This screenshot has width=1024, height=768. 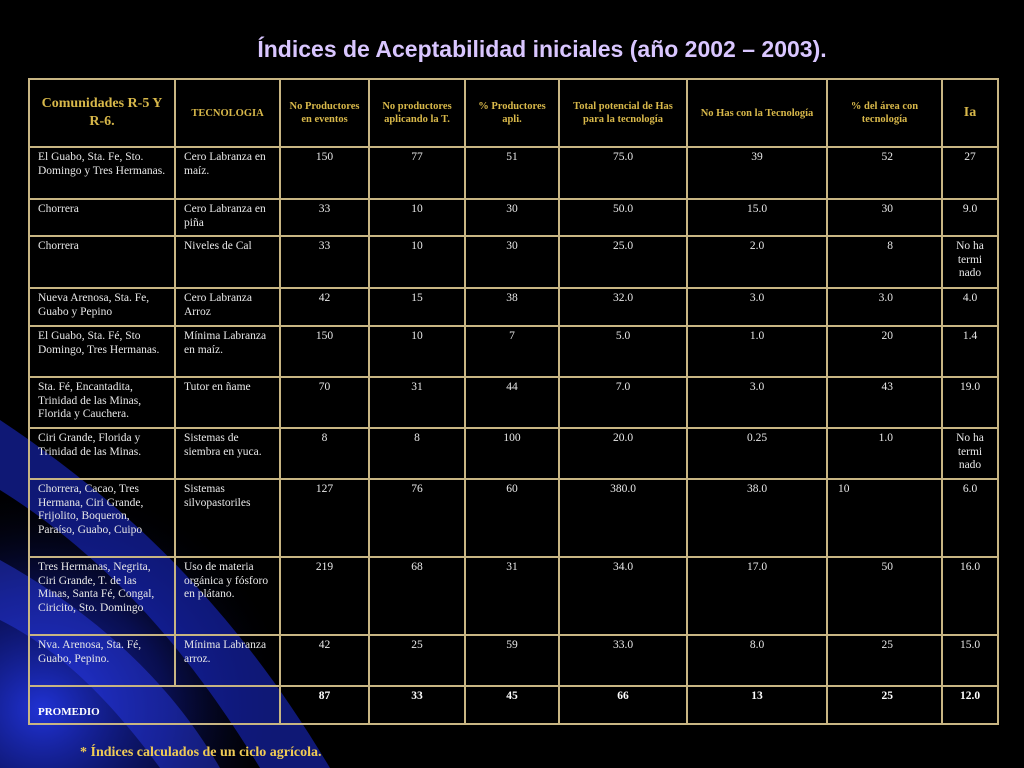 What do you see at coordinates (884, 351) in the screenshot?
I see `percent-area-cell: 20` at bounding box center [884, 351].